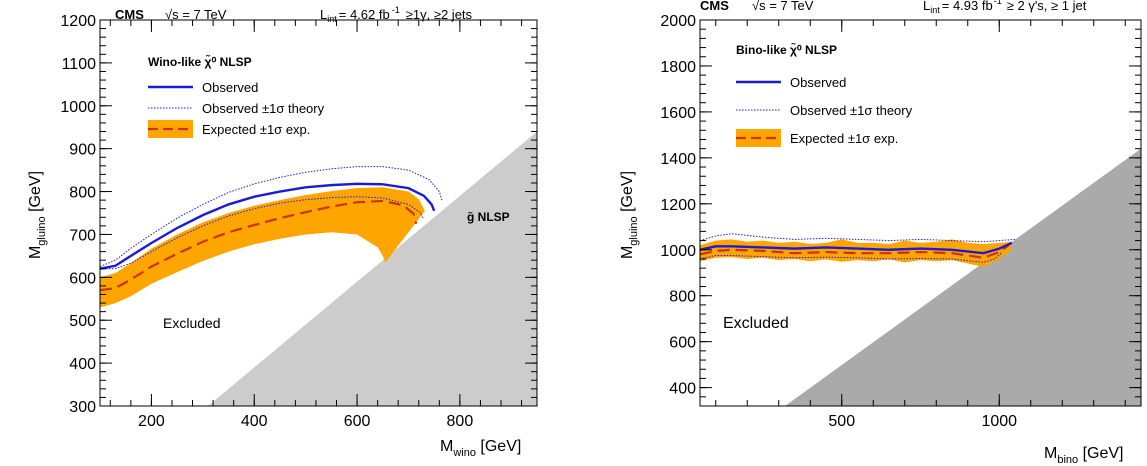  I want to click on x-tick-label: 200, so click(151, 421).